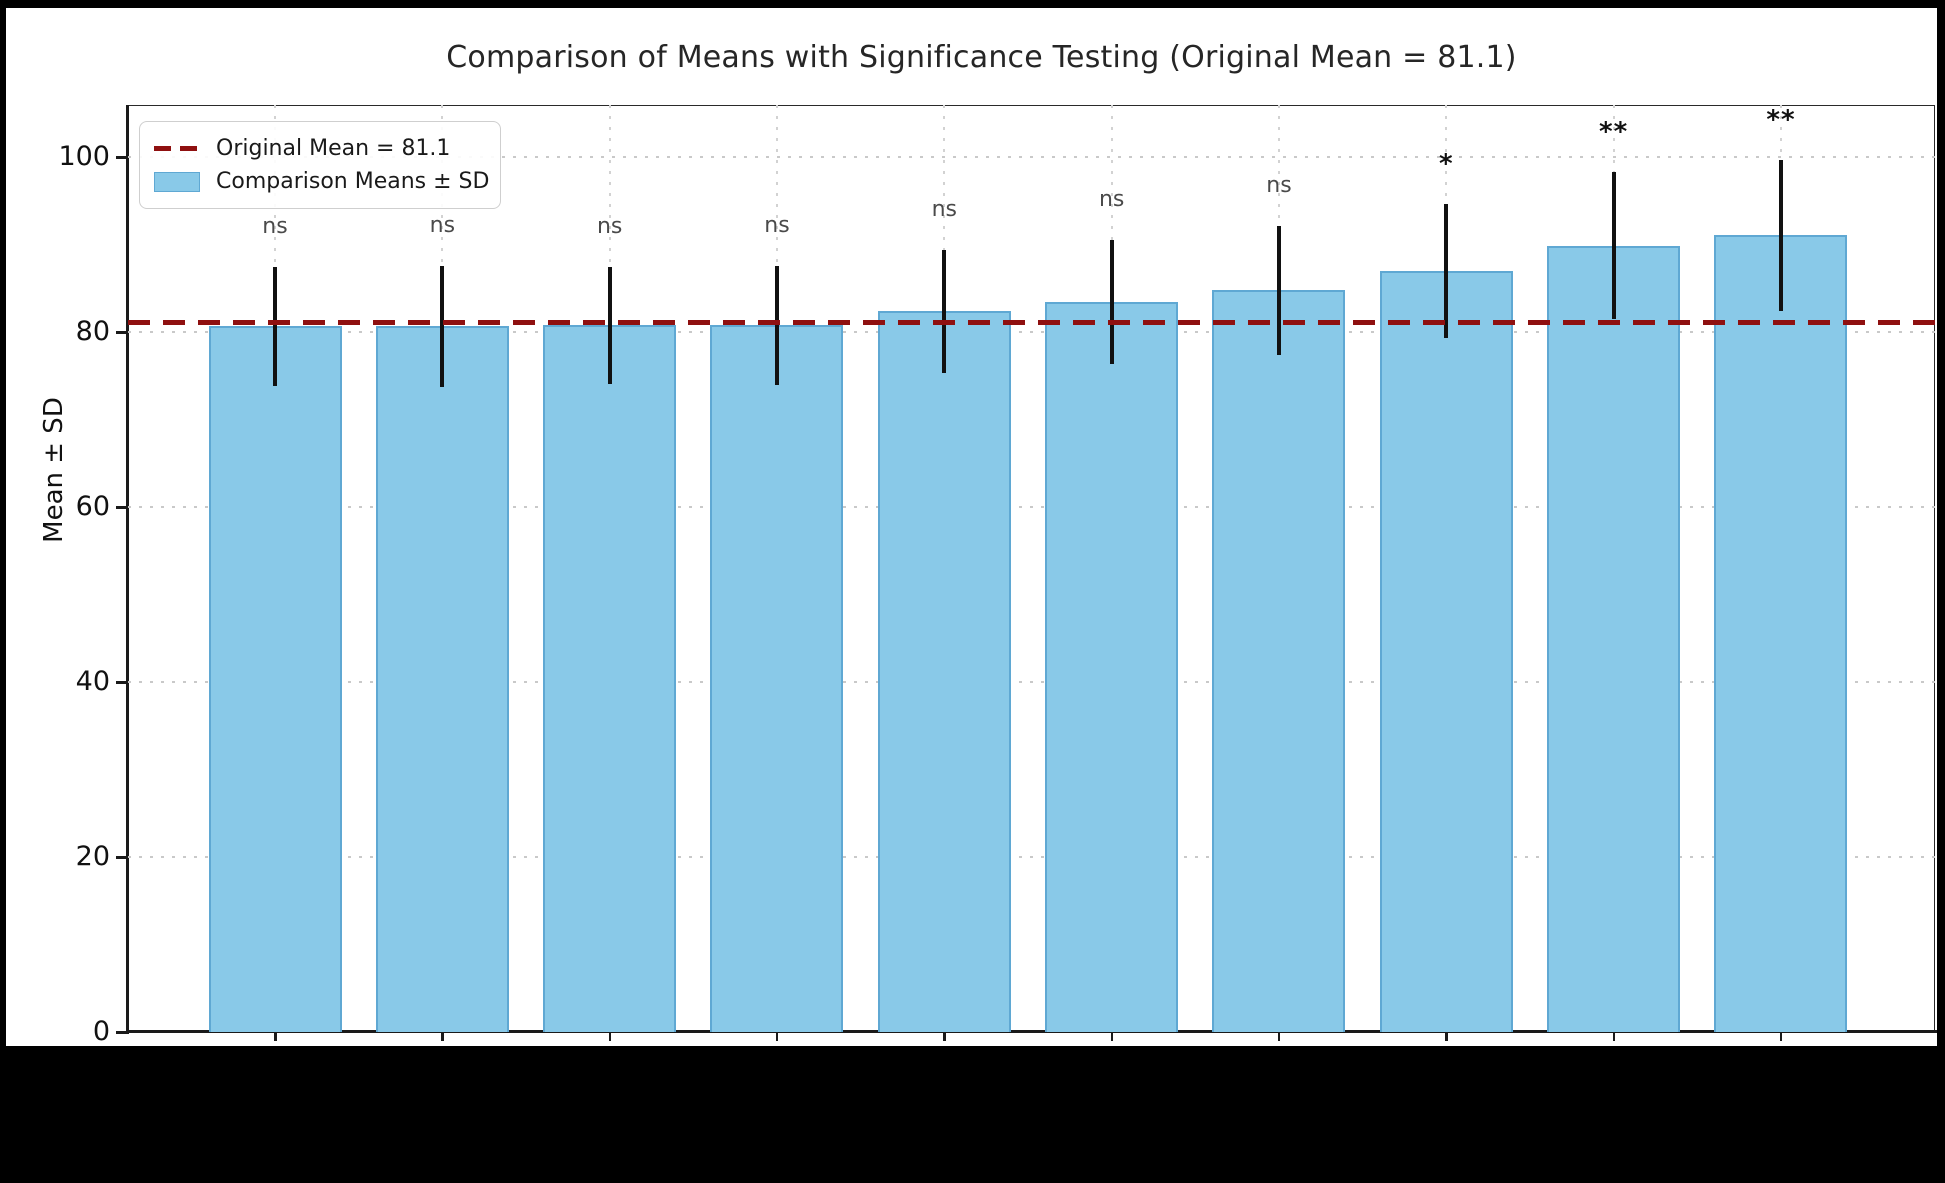 This screenshot has height=1183, width=1945. Describe the element at coordinates (92, 682) in the screenshot. I see `y-tick-label: 40` at that location.